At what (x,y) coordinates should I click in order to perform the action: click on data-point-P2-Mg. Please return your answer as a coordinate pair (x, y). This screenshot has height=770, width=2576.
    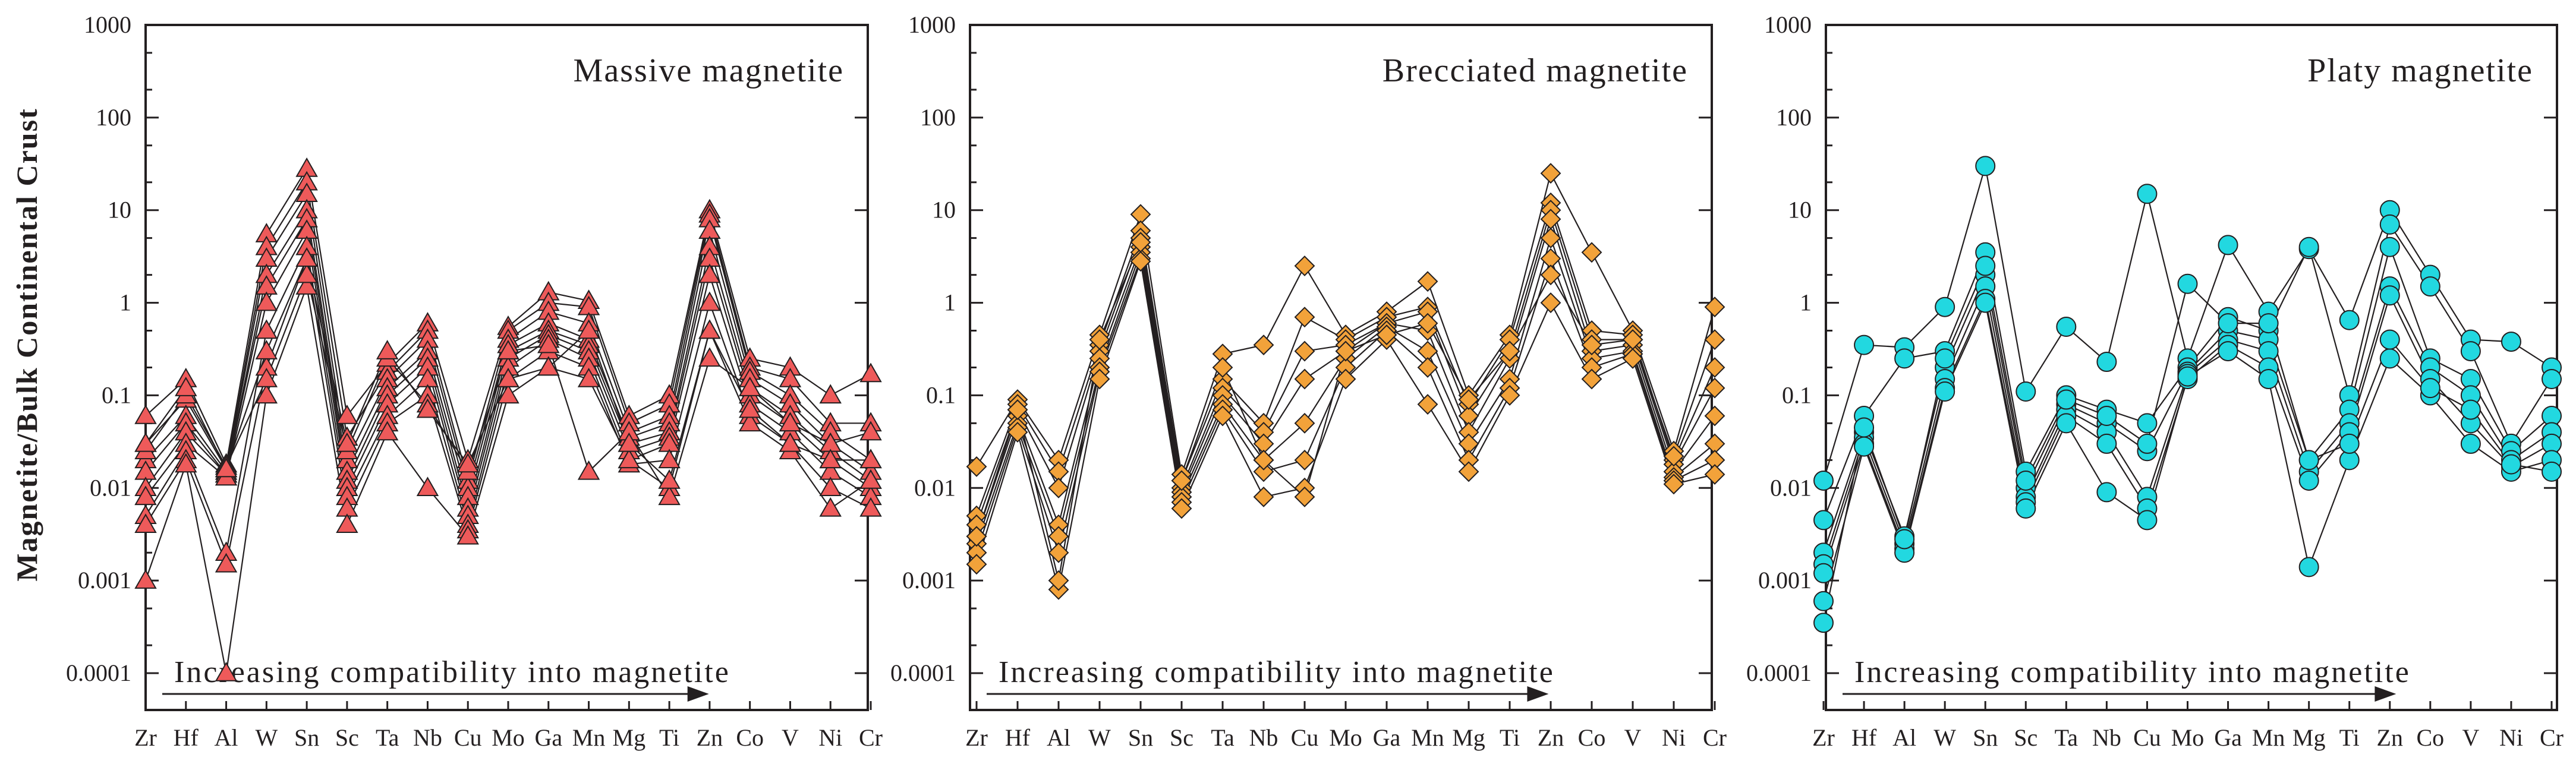
    Looking at the image, I should click on (2308, 246).